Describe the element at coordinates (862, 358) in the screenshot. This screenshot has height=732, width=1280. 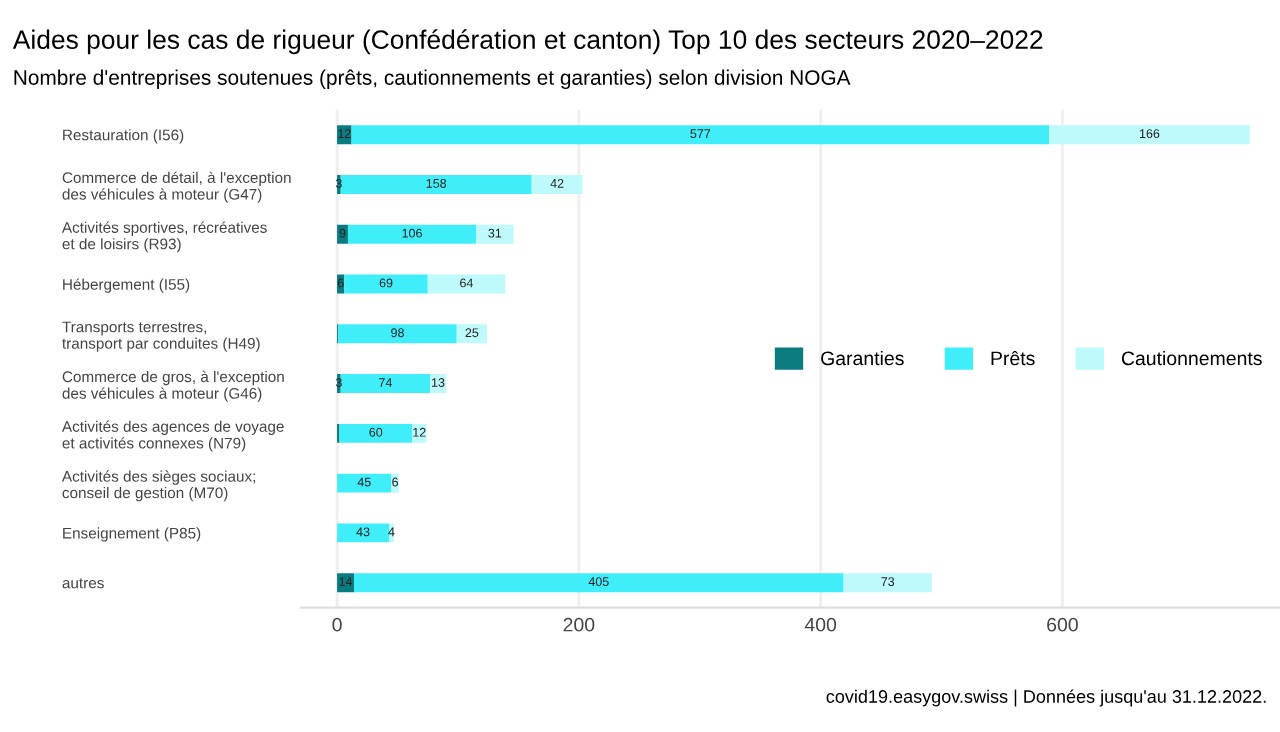
I see `legend-label: Garanties` at that location.